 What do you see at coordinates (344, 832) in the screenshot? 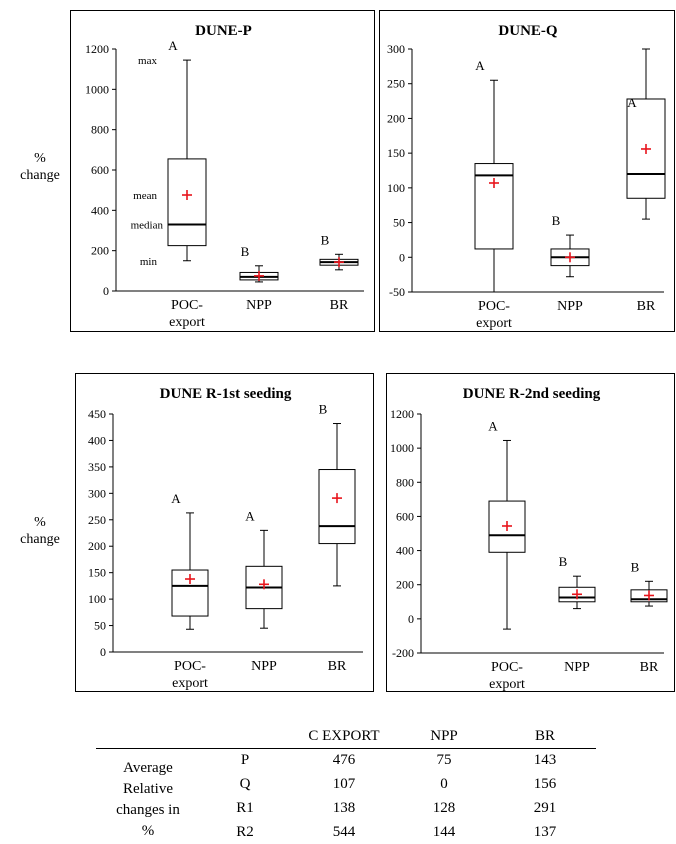
I see `table-cell: 544` at bounding box center [344, 832].